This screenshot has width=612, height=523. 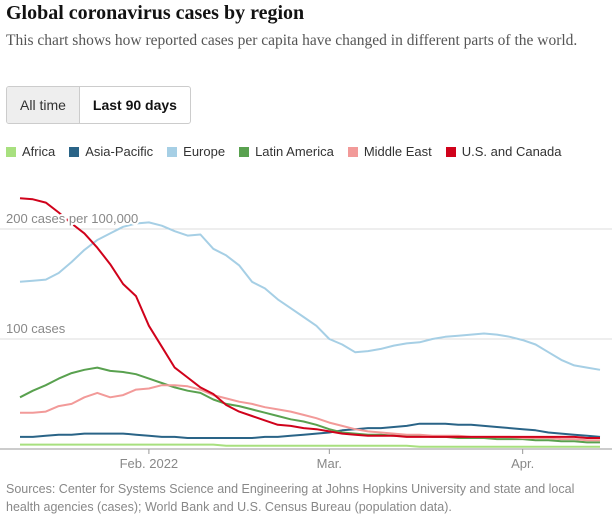 I want to click on legend-item: Europe, so click(x=196, y=151).